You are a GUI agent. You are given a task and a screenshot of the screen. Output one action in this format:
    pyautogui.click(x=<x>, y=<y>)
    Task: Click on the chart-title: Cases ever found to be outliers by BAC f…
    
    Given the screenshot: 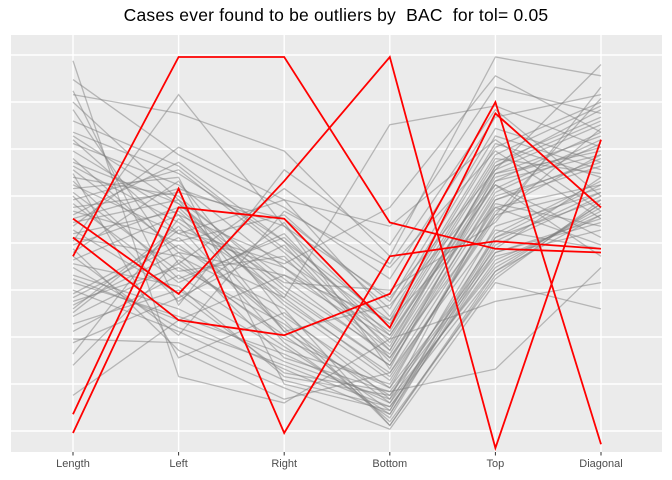 What is the action you would take?
    pyautogui.click(x=336, y=15)
    